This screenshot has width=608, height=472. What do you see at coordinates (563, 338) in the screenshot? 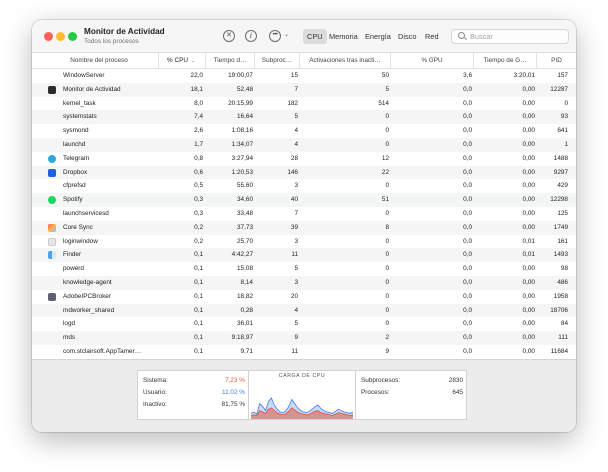
I see `process-pid: 111` at bounding box center [563, 338].